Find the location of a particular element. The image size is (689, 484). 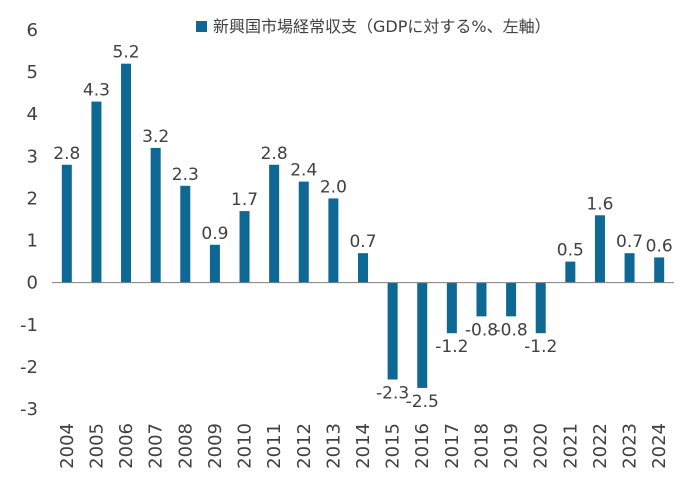

data-label-2011: 2.8 is located at coordinates (274, 154).